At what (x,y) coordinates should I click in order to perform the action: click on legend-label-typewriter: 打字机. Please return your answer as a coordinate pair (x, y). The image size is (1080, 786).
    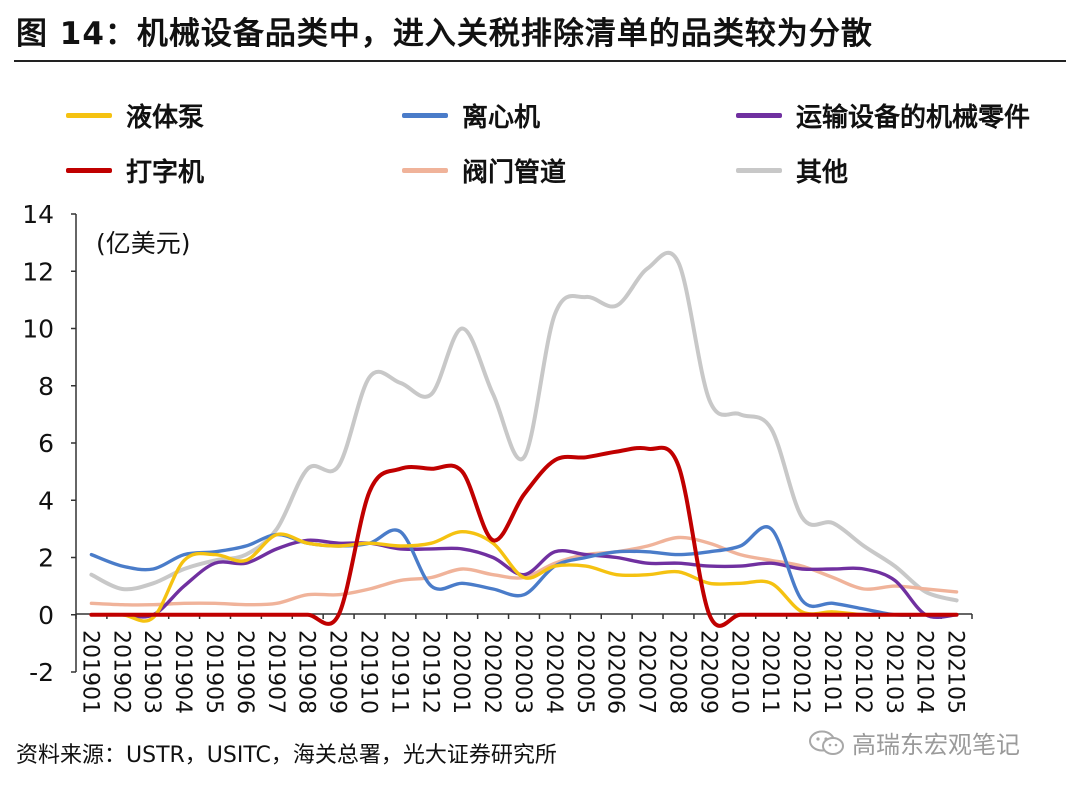
    Looking at the image, I should click on (165, 172).